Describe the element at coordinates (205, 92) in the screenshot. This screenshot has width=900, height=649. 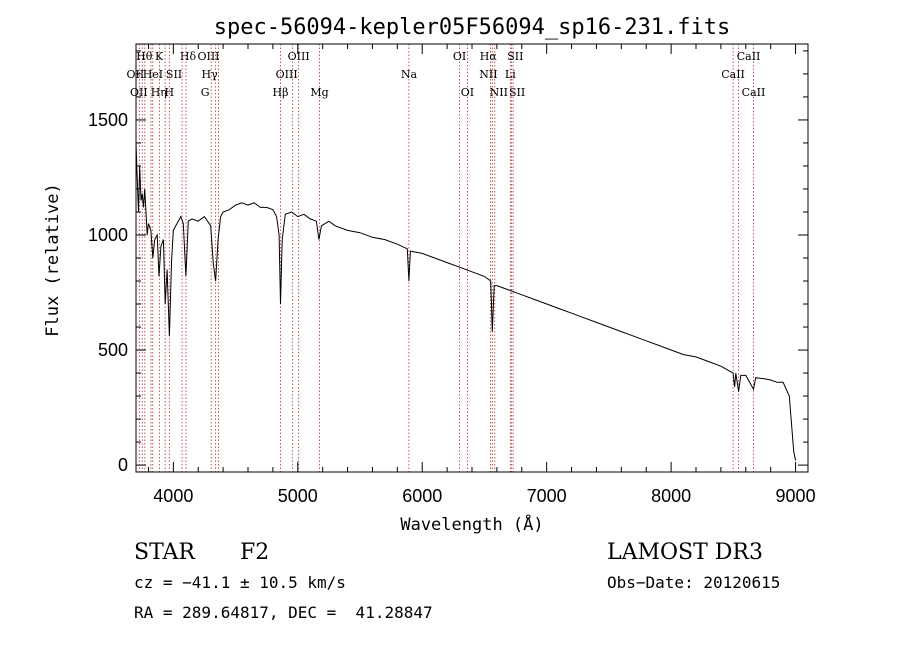
I see `line-label-4304: G` at that location.